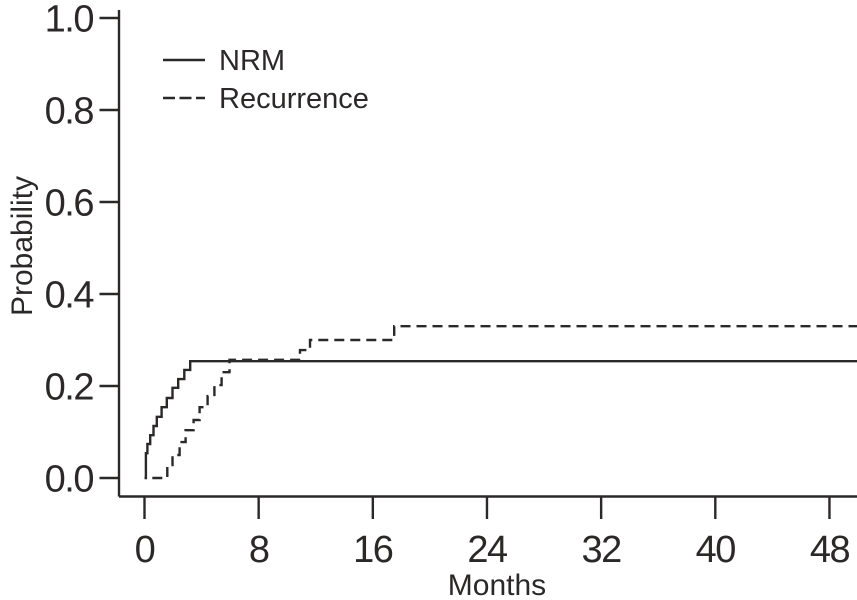 The height and width of the screenshot is (600, 857). I want to click on x-tick-label: 40, so click(716, 550).